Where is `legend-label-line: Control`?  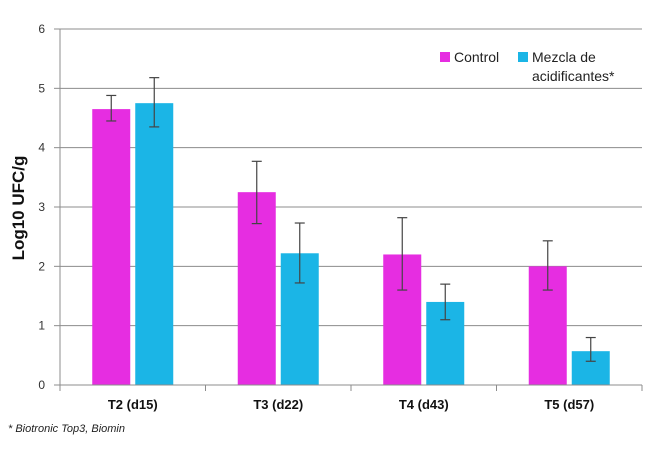 legend-label-line: Control is located at coordinates (476, 57).